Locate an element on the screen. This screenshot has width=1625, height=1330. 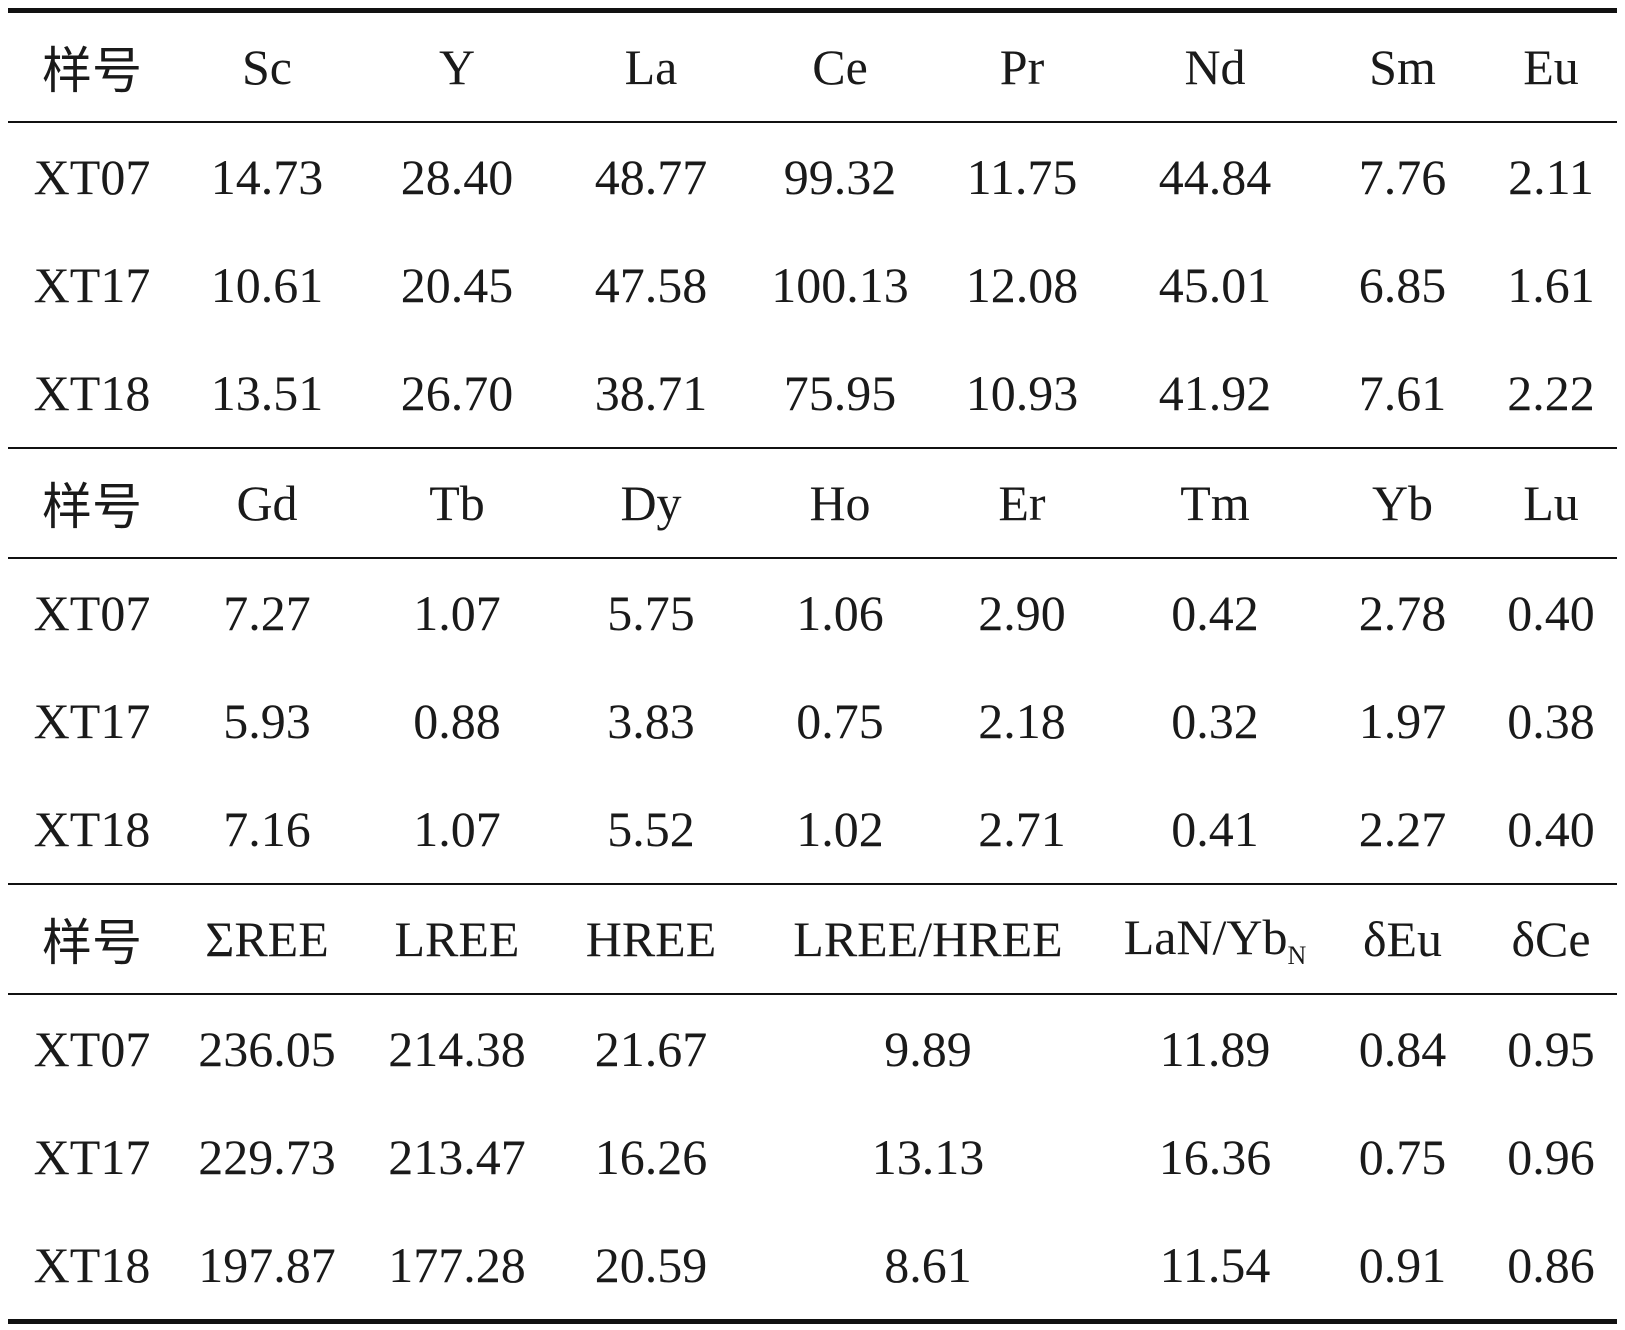
value-cell: 7.76 is located at coordinates (1402, 177).